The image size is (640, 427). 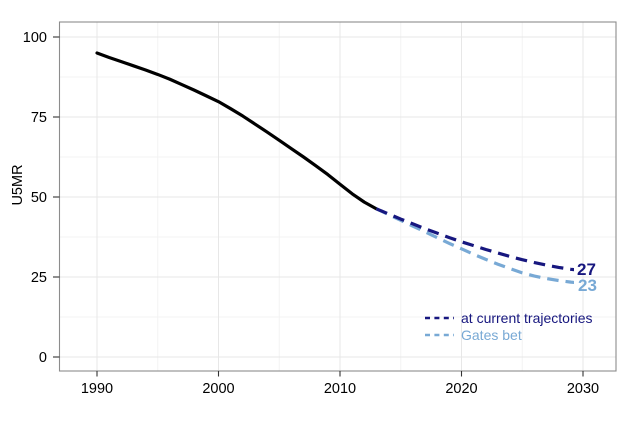 What do you see at coordinates (527, 317) in the screenshot?
I see `legend-label-current: at current trajectories` at bounding box center [527, 317].